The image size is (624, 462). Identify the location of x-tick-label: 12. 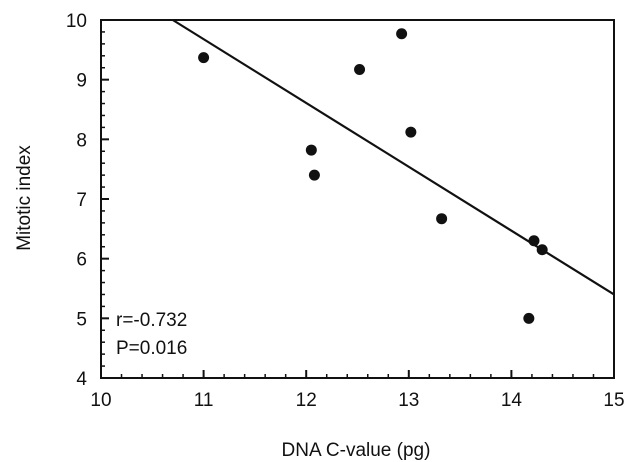
(306, 400).